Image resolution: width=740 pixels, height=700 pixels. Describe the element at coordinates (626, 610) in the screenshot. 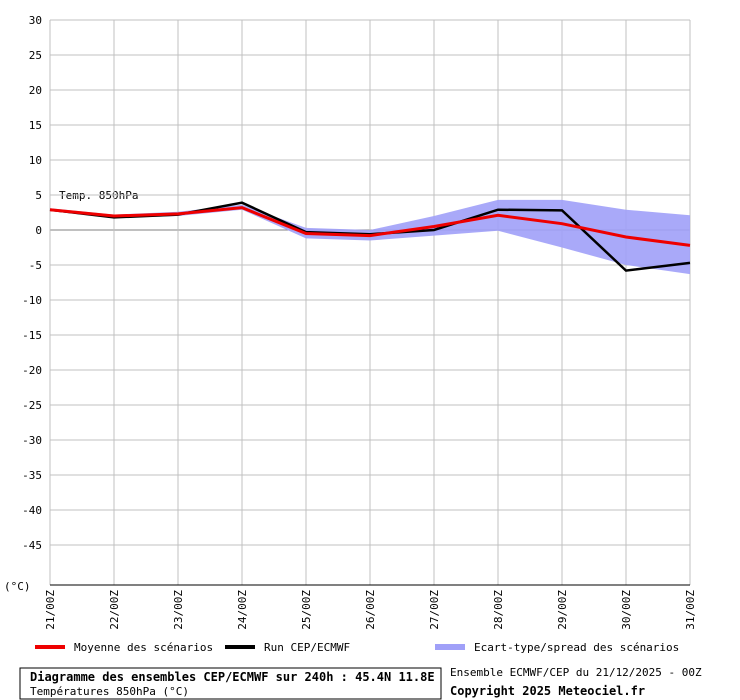

I see `x-tick-label: 30/00Z` at that location.